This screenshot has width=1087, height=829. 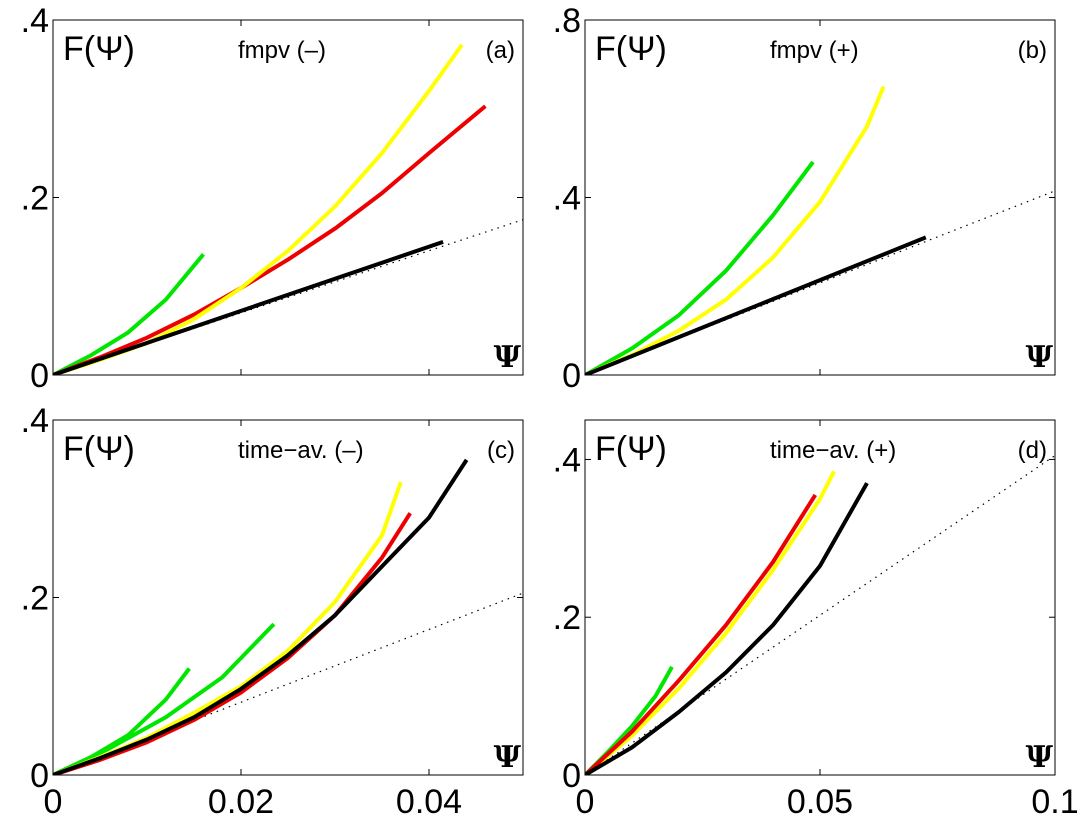 What do you see at coordinates (282, 50) in the screenshot?
I see `panel-title: fmpv (–)` at bounding box center [282, 50].